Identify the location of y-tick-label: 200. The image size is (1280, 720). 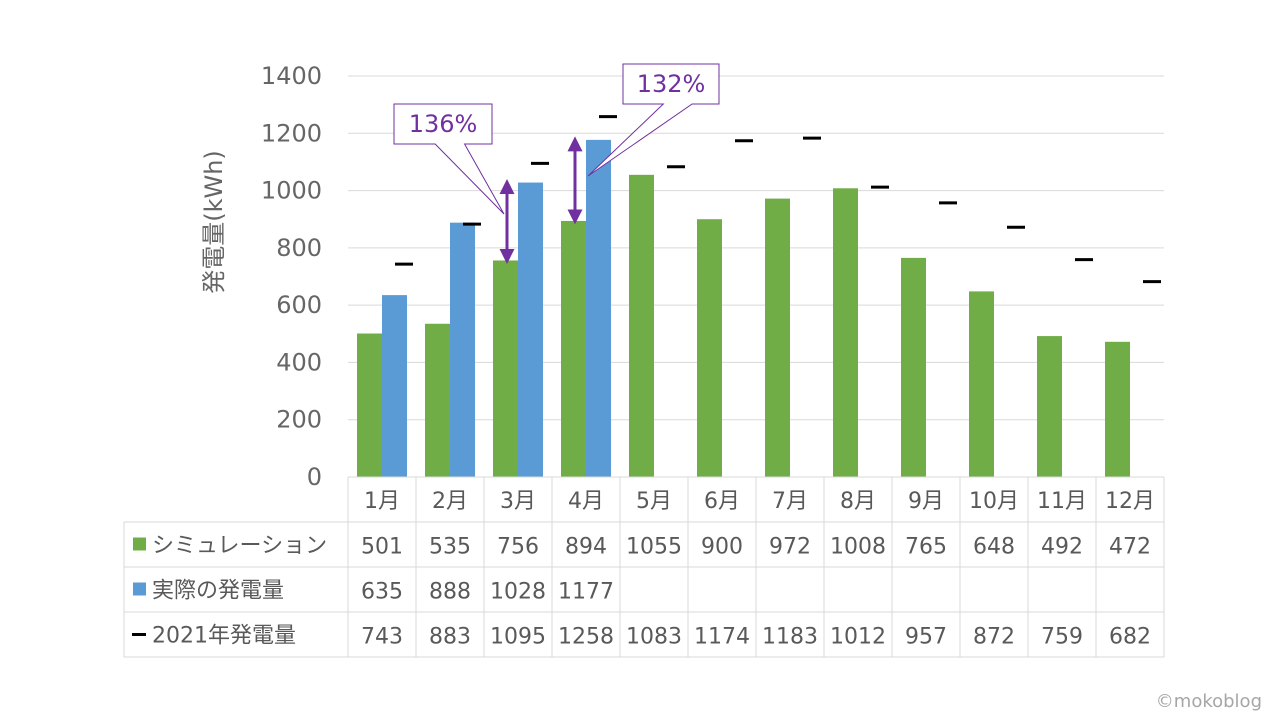
(299, 420).